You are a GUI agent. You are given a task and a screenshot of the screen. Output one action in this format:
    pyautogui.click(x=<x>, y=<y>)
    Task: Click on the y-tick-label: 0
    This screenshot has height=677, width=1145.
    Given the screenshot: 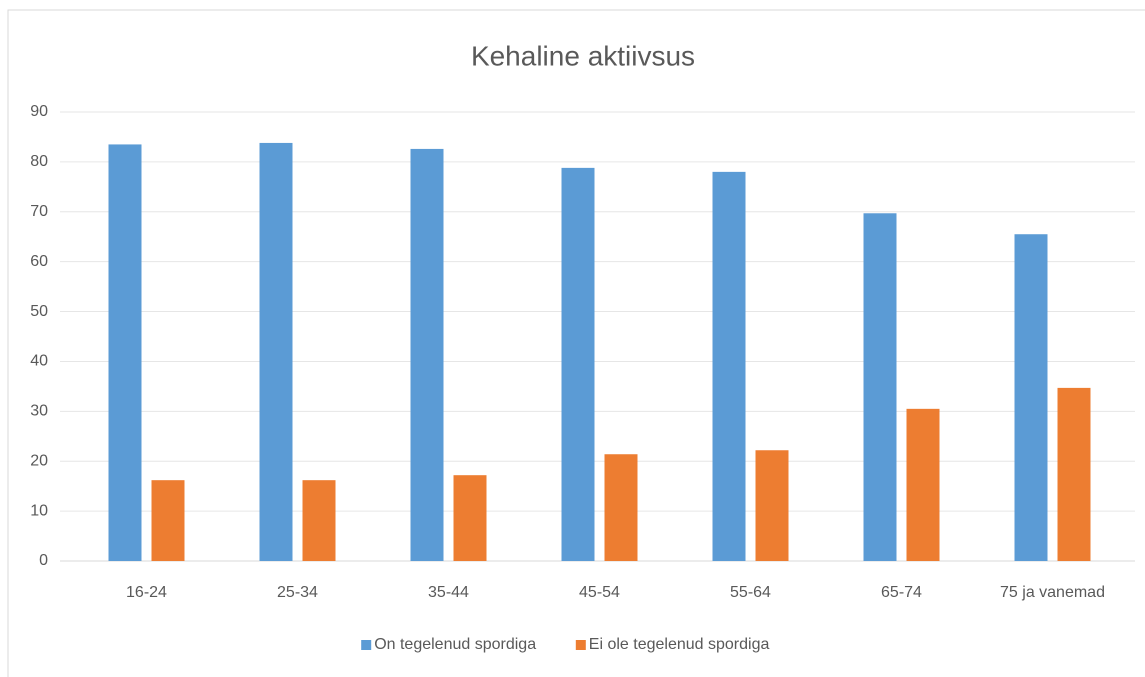 What is the action you would take?
    pyautogui.click(x=43, y=560)
    